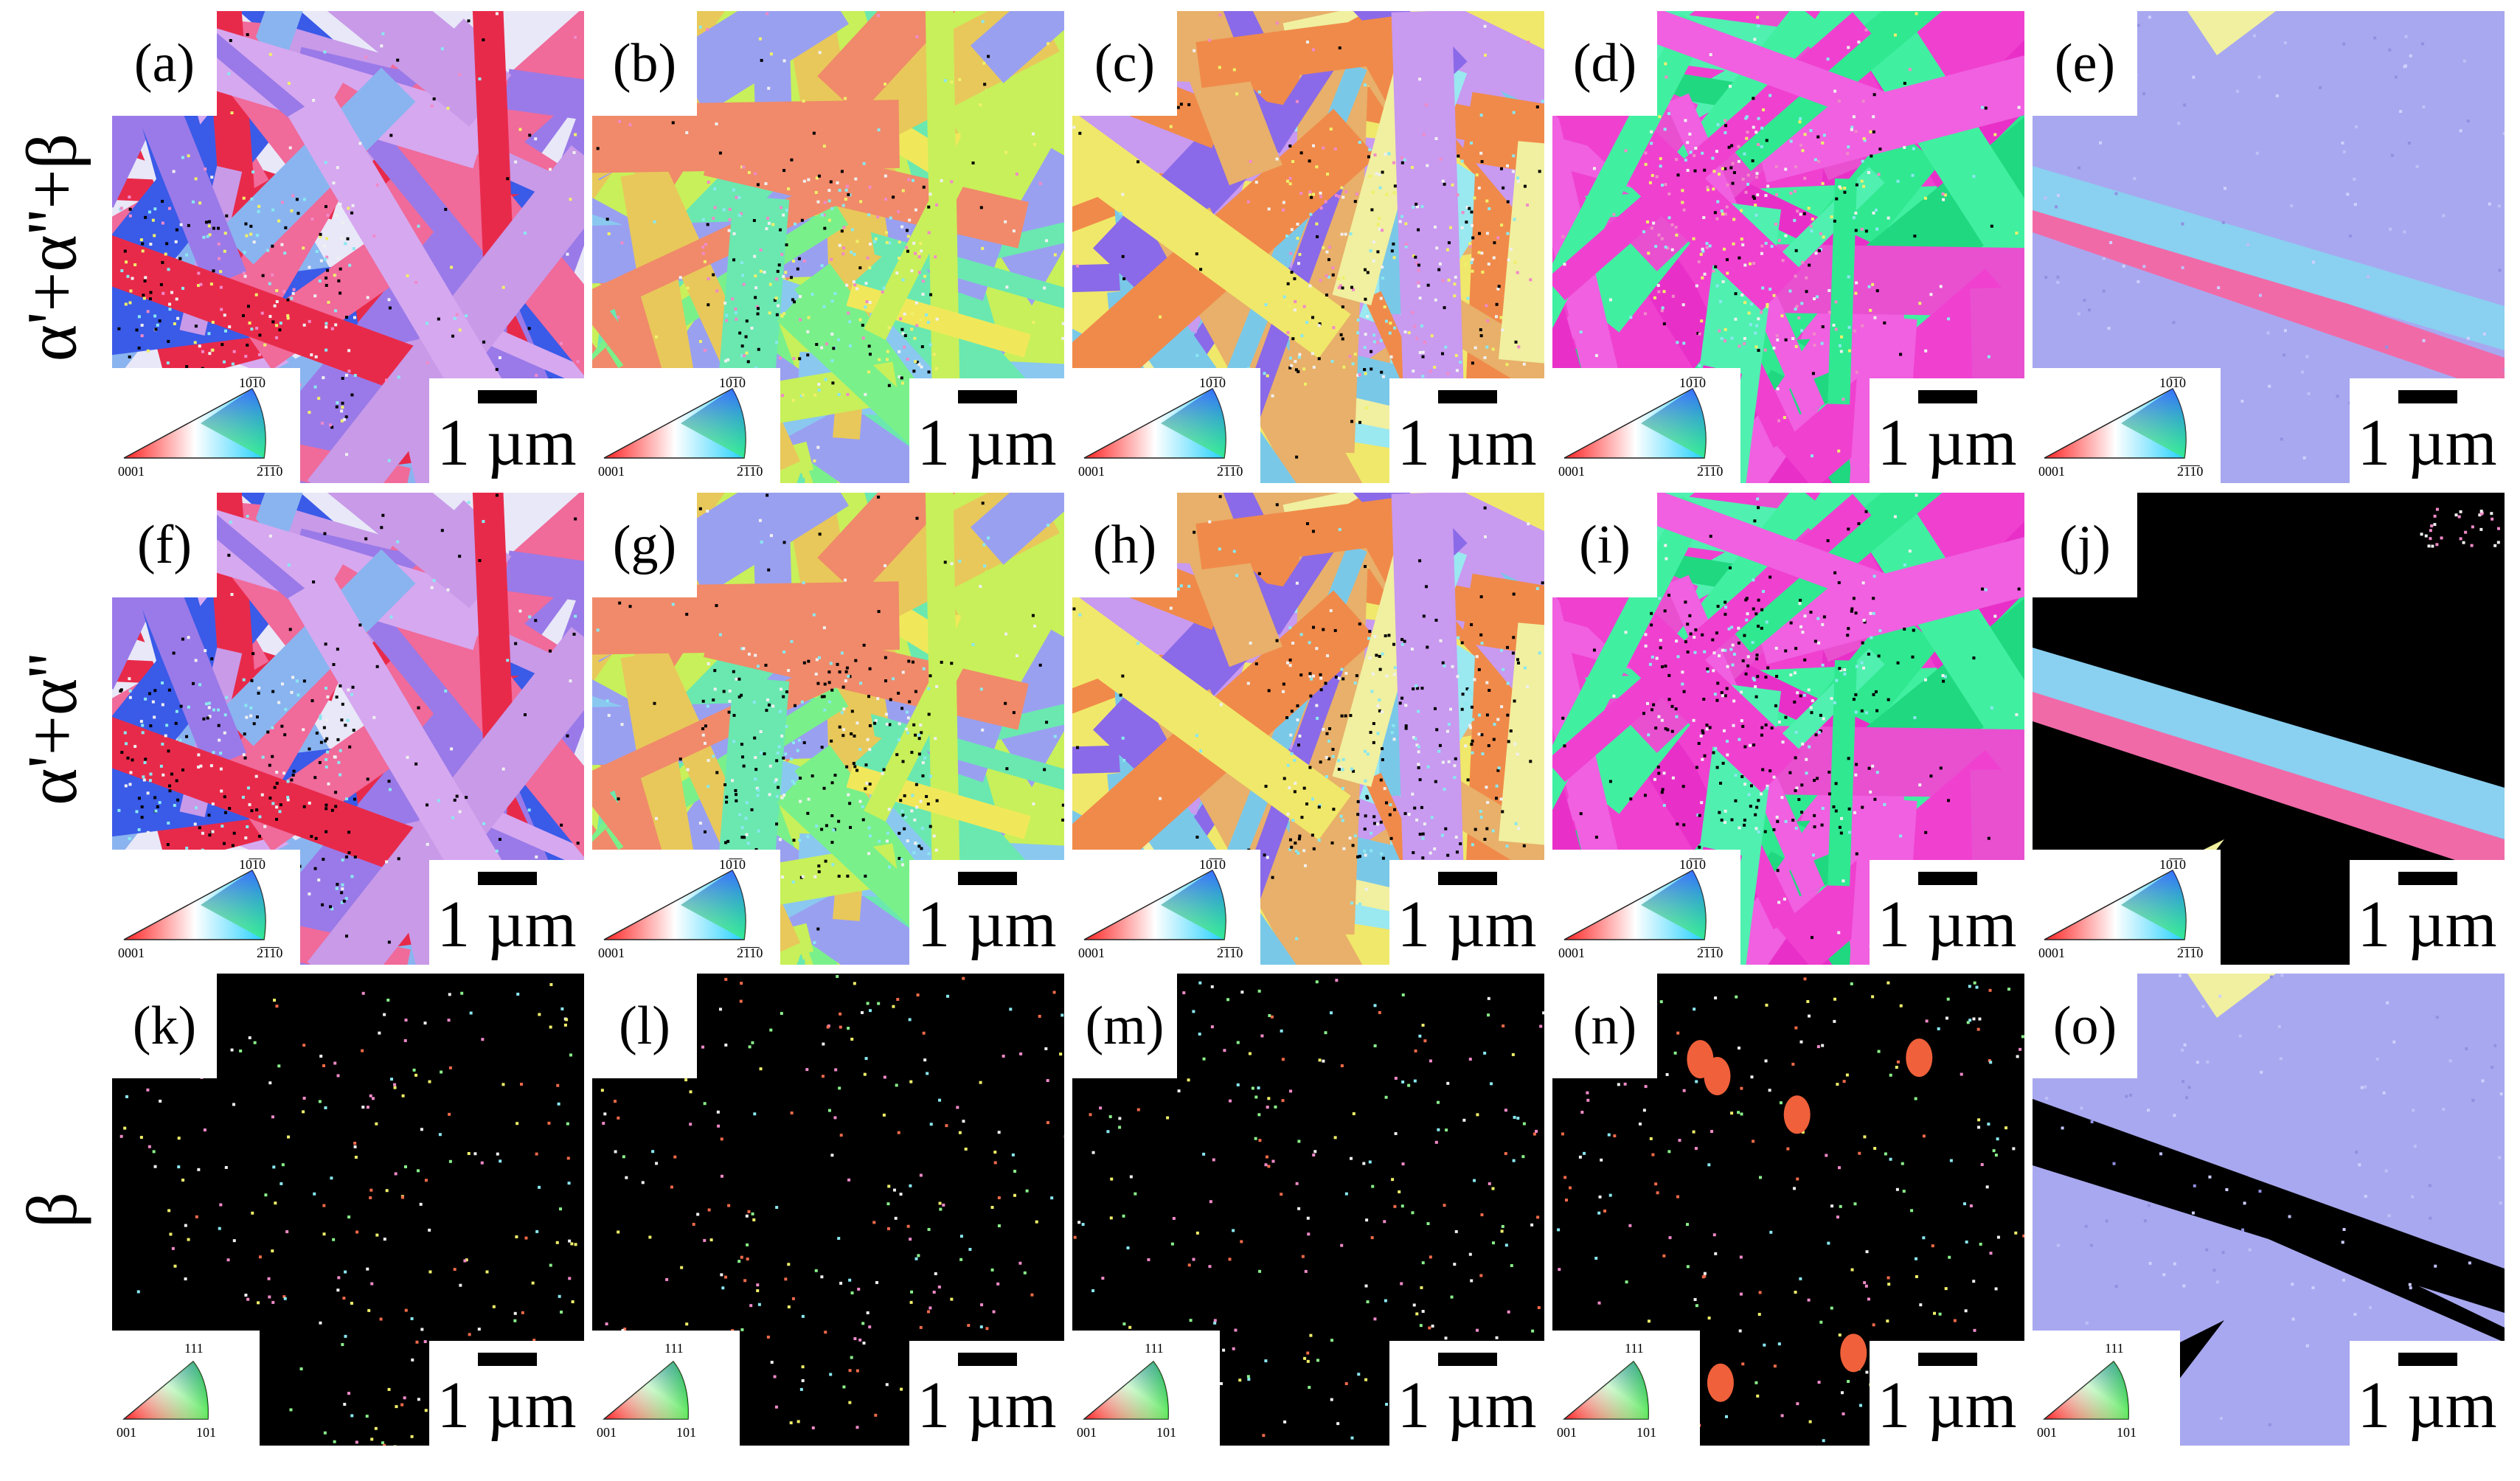 The height and width of the screenshot is (1481, 2520). Describe the element at coordinates (1604, 1026) in the screenshot. I see `panel-letter: (n)` at that location.